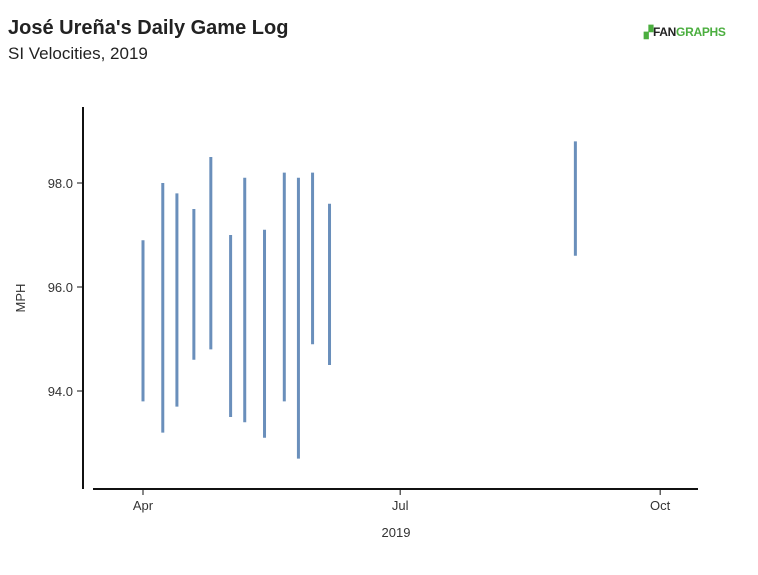  Describe the element at coordinates (148, 28) in the screenshot. I see `chart-title: José Ureña's Daily Game Log` at that location.